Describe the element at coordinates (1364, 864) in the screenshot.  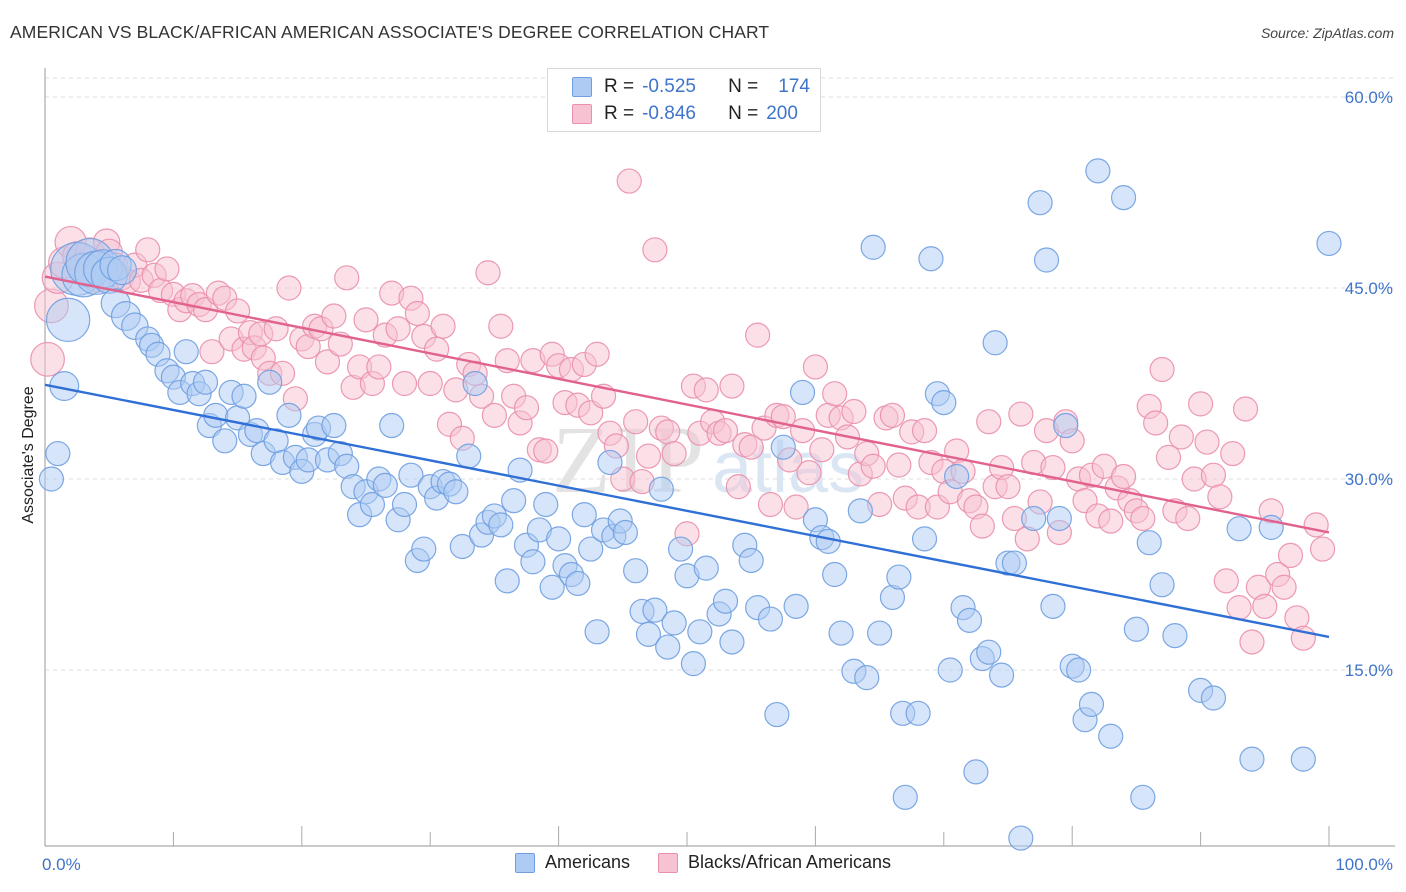
I see `x-tick-label: 100.0%` at that location.